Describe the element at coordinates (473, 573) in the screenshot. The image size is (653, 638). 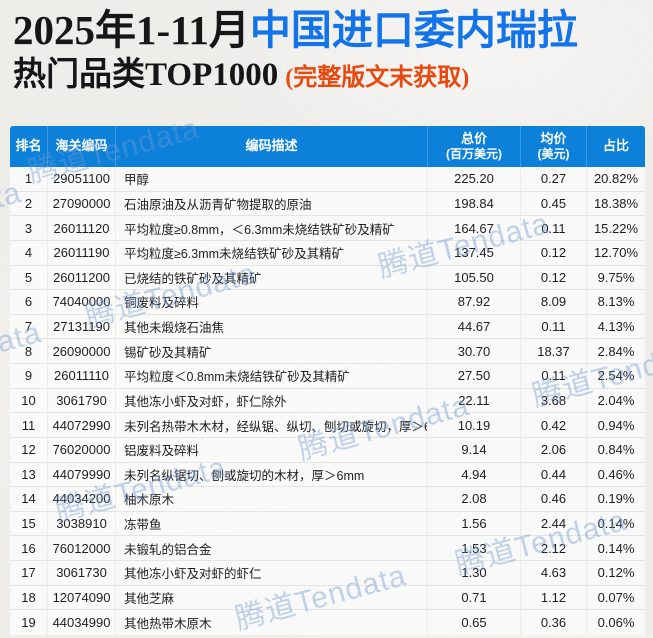
I see `cell-total-value: 1.30` at that location.